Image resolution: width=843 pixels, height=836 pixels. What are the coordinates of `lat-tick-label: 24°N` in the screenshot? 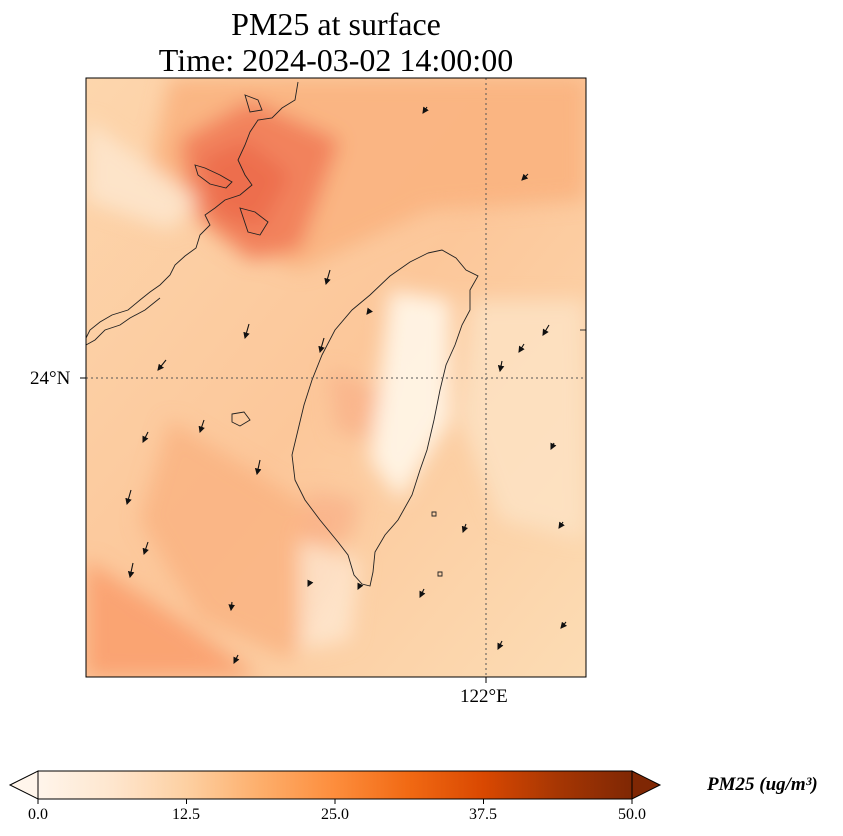 It's located at (50, 378).